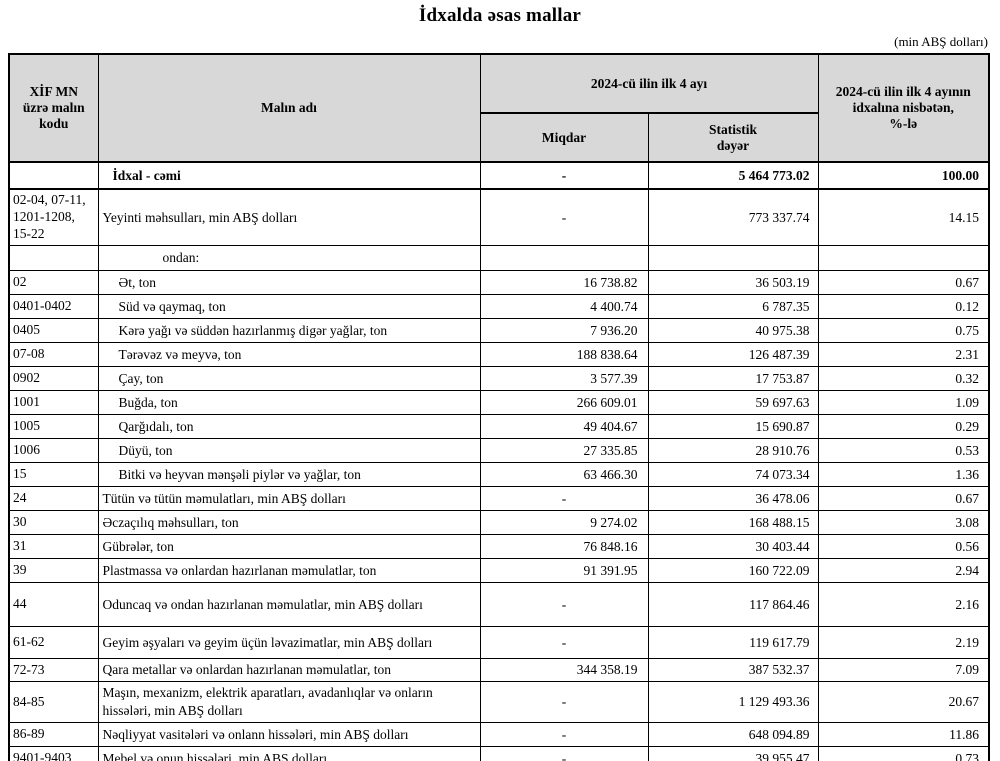  I want to click on row-value: 126 487.39, so click(733, 354).